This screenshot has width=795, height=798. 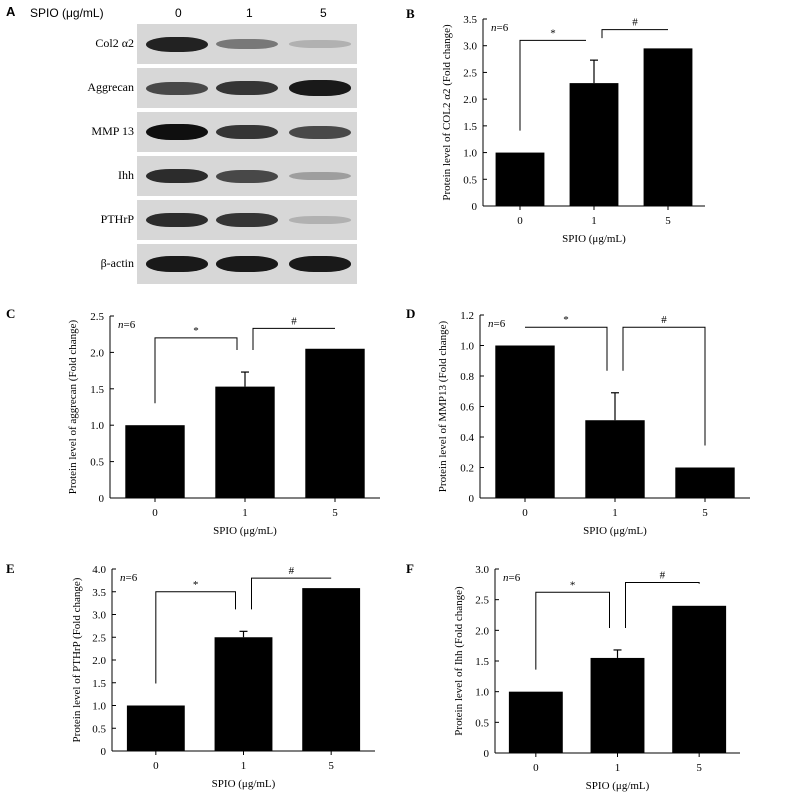 What do you see at coordinates (67, 13) in the screenshot?
I see `blot-concentration-header: SPIO (μg/mL)` at bounding box center [67, 13].